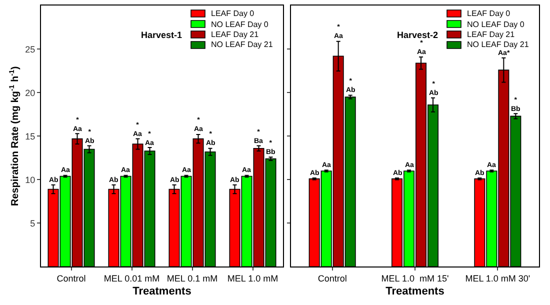 The height and width of the screenshot is (305, 550). What do you see at coordinates (497, 279) in the screenshot?
I see `x-tick-label: MEL 1.0 mM 30'` at bounding box center [497, 279].